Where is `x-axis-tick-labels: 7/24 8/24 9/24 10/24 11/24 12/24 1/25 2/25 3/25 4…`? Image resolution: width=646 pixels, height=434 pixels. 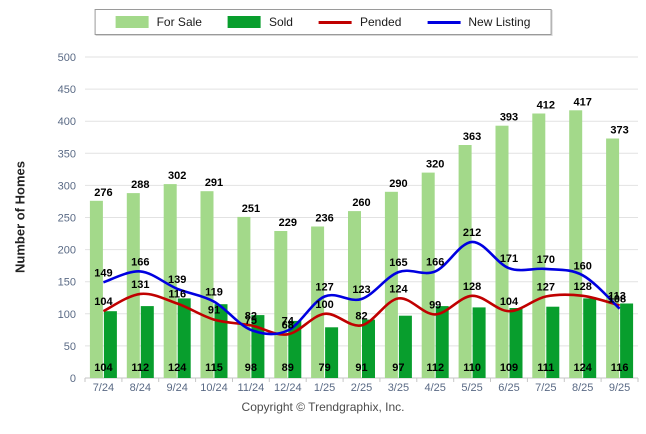
x-axis-tick-labels: 7/24 8/24 9/24 10/24 11/24 12/24 1/25 2/25 3/25 4… is located at coordinates (362, 388).